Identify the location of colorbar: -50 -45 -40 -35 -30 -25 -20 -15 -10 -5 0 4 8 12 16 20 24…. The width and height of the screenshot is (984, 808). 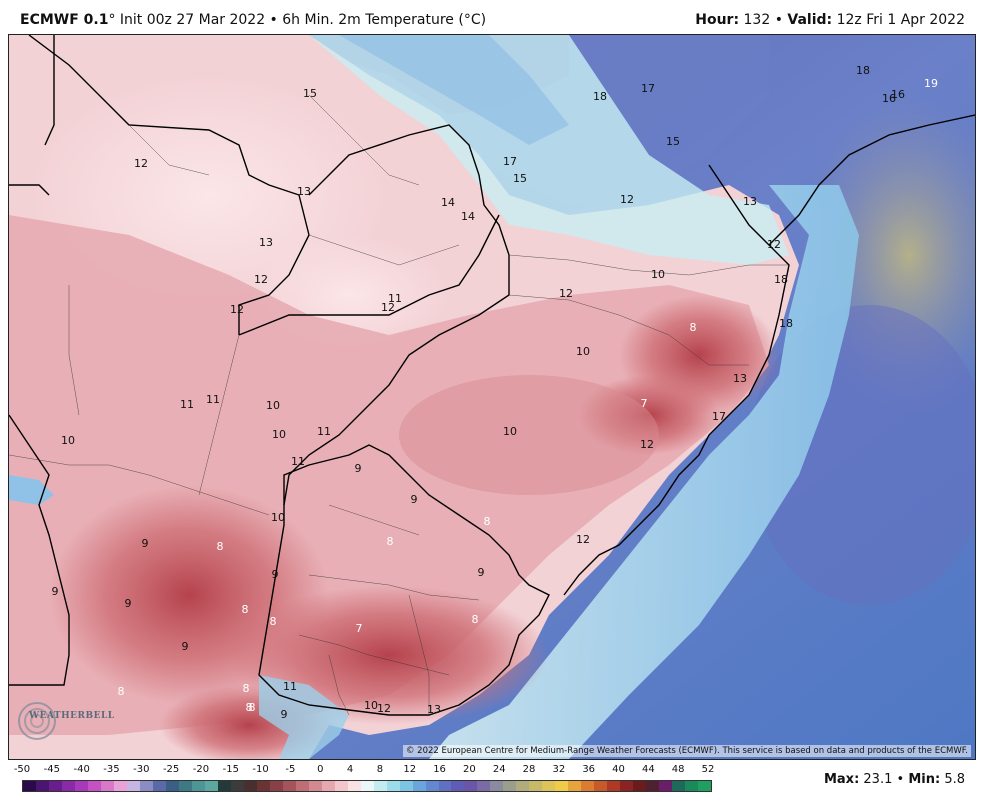
(363, 784).